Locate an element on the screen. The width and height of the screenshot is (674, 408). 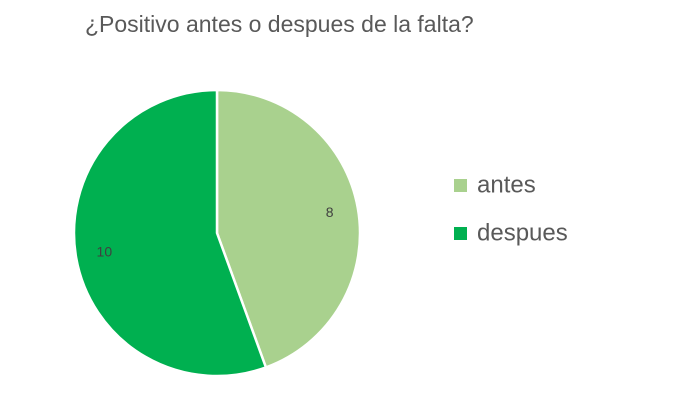
legend-label: despues is located at coordinates (522, 232).